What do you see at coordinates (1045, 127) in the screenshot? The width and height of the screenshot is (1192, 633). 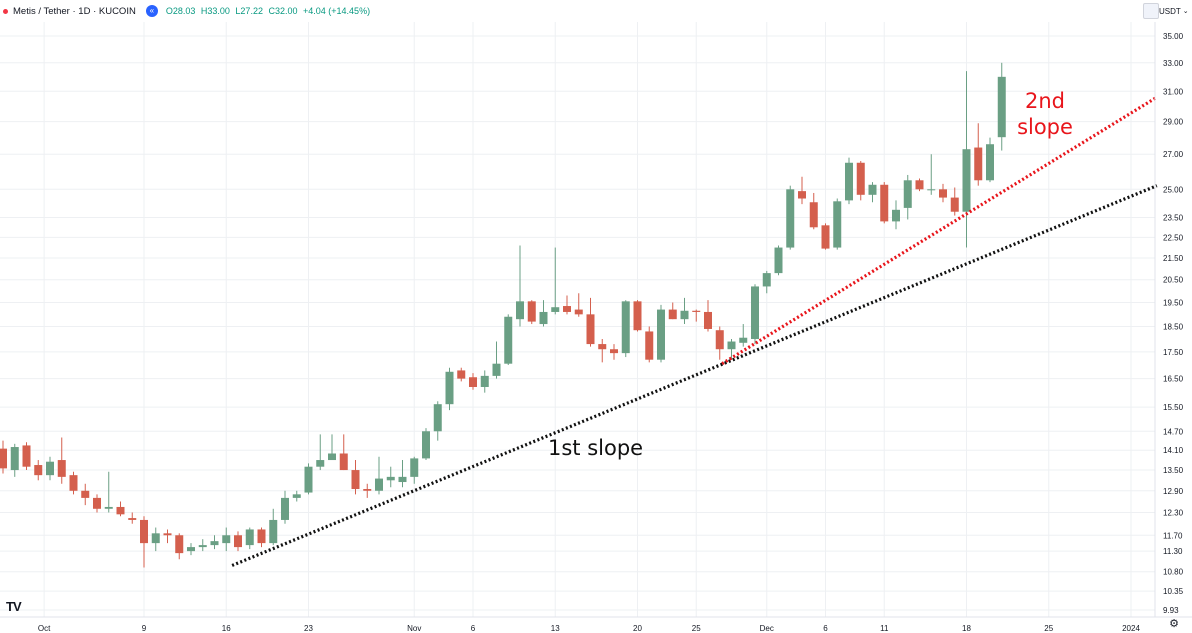 I see `second-slope-label-line2: slope` at bounding box center [1045, 127].